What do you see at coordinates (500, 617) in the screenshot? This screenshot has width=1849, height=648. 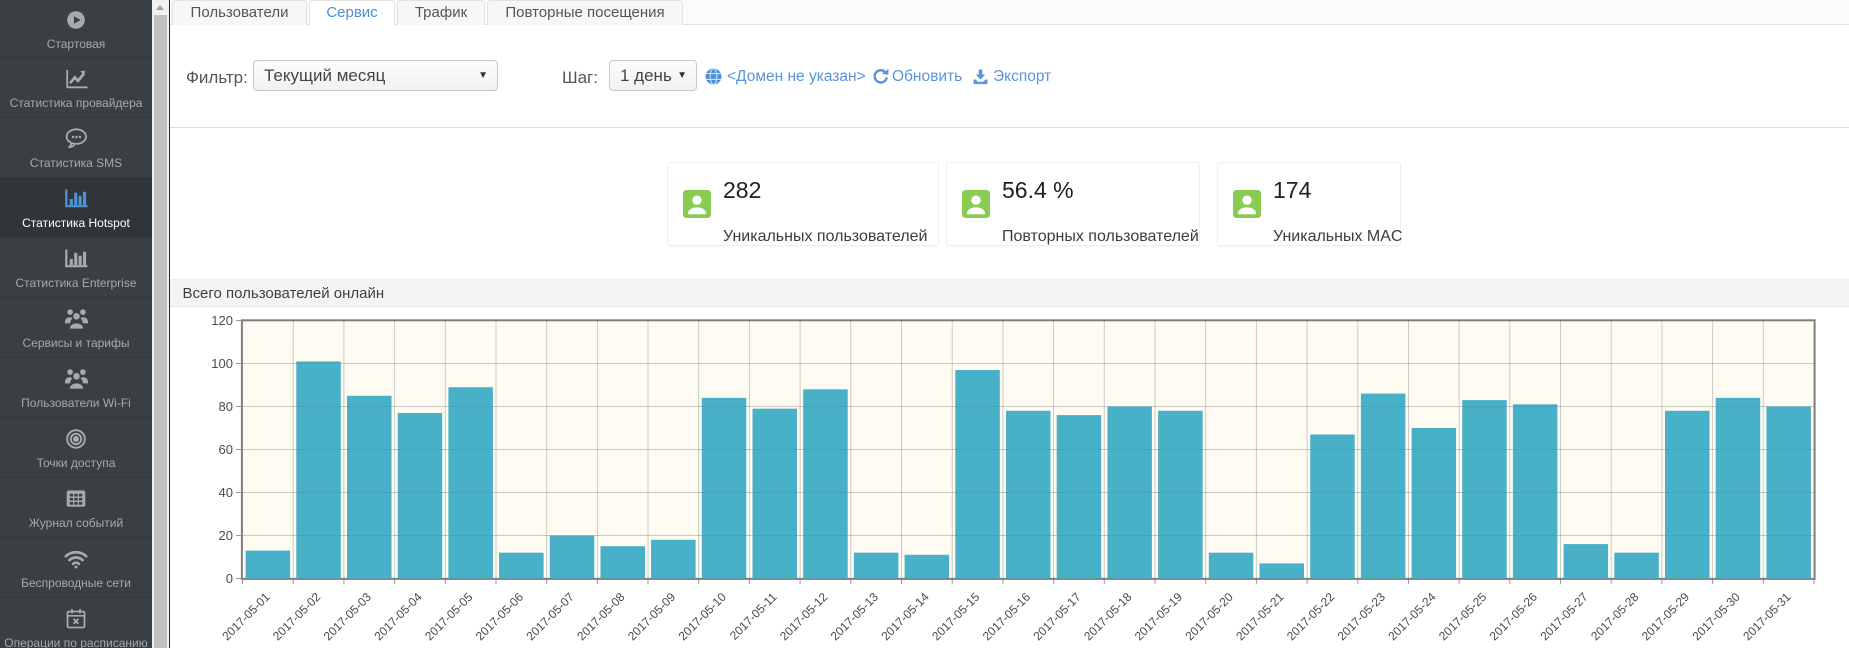 I see `svg-text: 2017-05-06` at bounding box center [500, 617].